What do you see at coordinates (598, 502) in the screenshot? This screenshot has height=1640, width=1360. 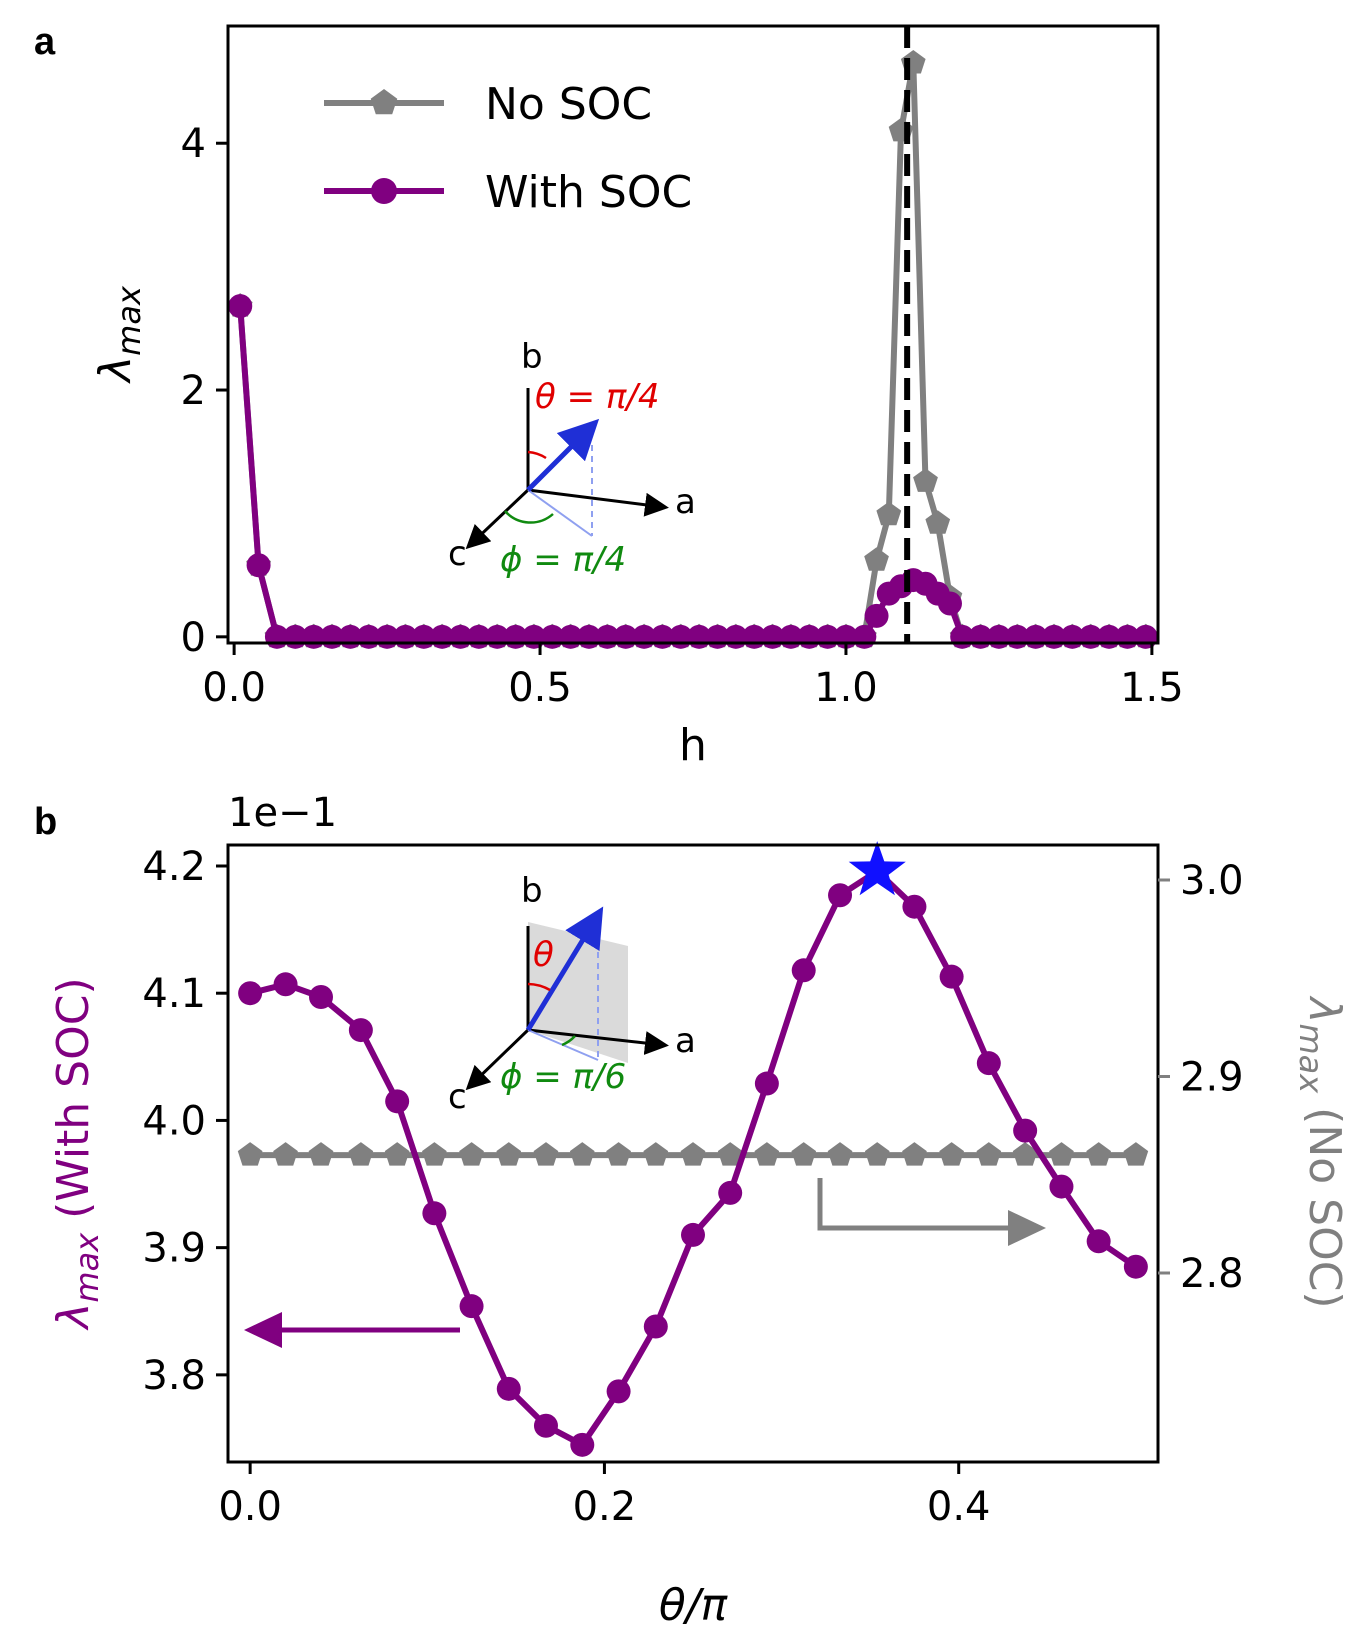 I see `inset-a-a-axis` at bounding box center [598, 502].